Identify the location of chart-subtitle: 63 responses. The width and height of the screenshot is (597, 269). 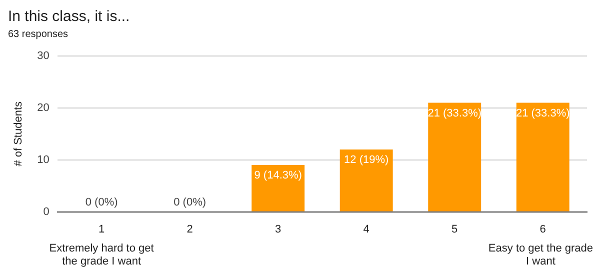
(38, 34).